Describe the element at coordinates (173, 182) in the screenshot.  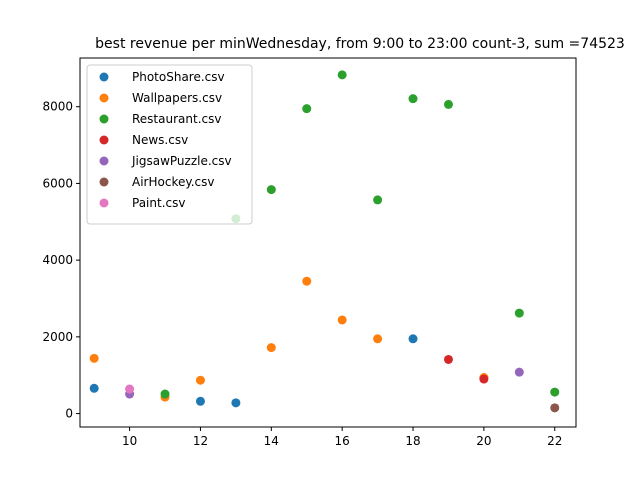
I see `legend-label: AirHockey.csv` at that location.